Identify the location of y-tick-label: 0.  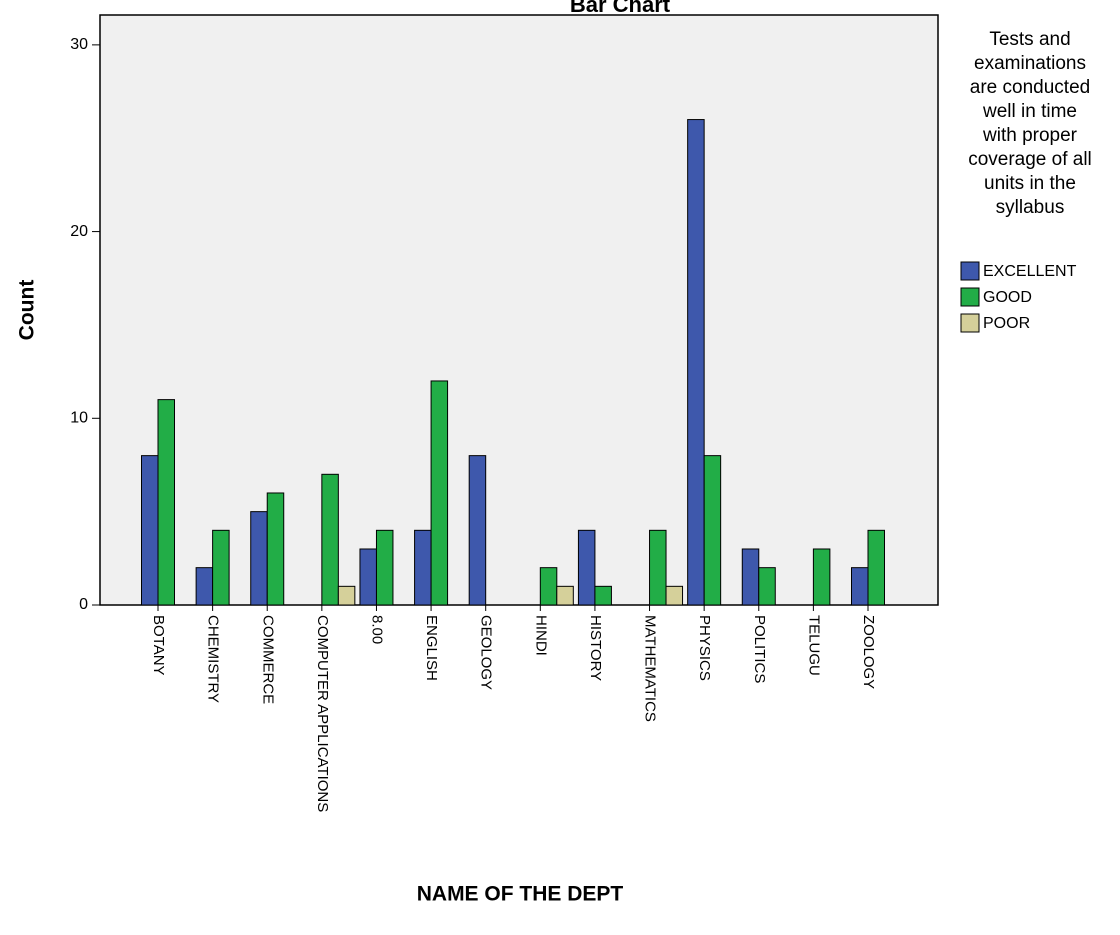
(83, 604).